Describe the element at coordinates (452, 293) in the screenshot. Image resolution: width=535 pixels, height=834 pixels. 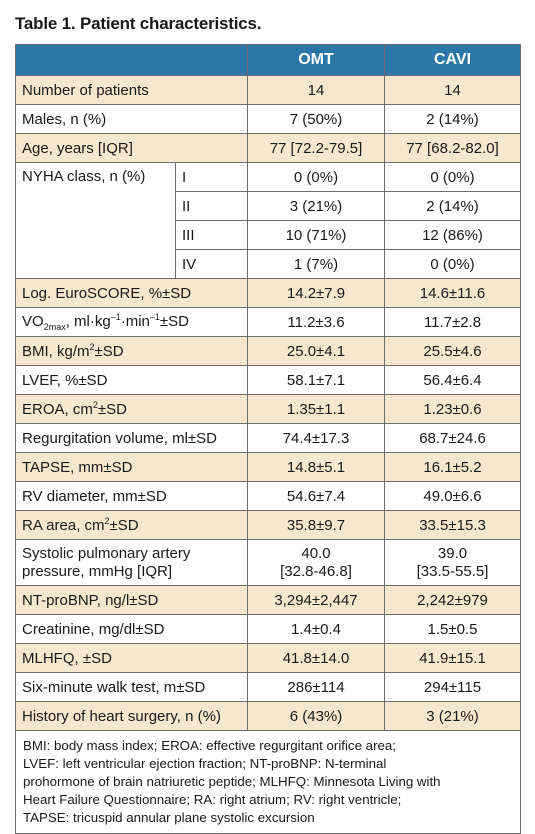
I see `cavi-value: 14.6±11.6` at that location.